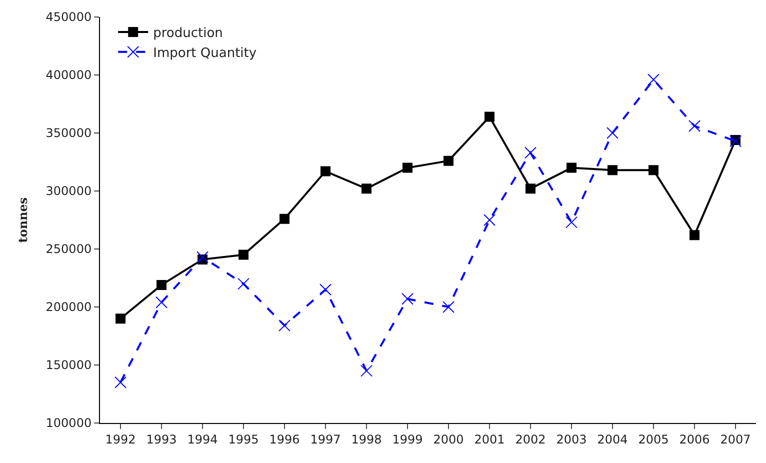 The image size is (766, 463). What do you see at coordinates (69, 423) in the screenshot?
I see `y-tick-label: 100000` at bounding box center [69, 423].